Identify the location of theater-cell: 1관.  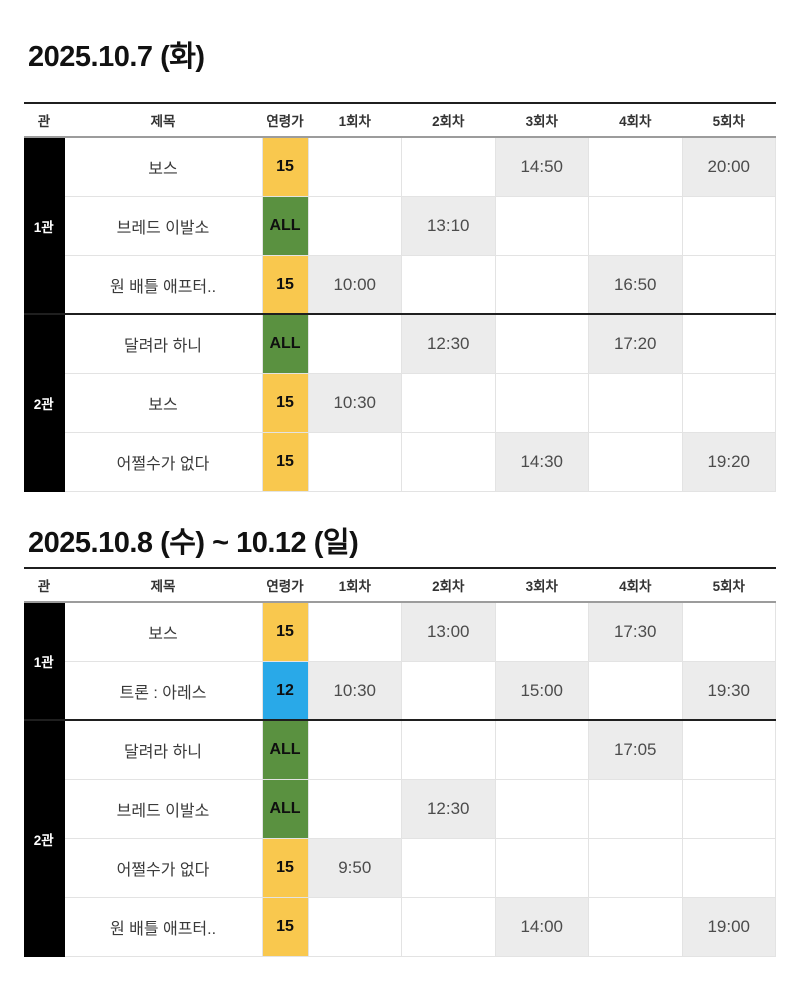
(44, 661).